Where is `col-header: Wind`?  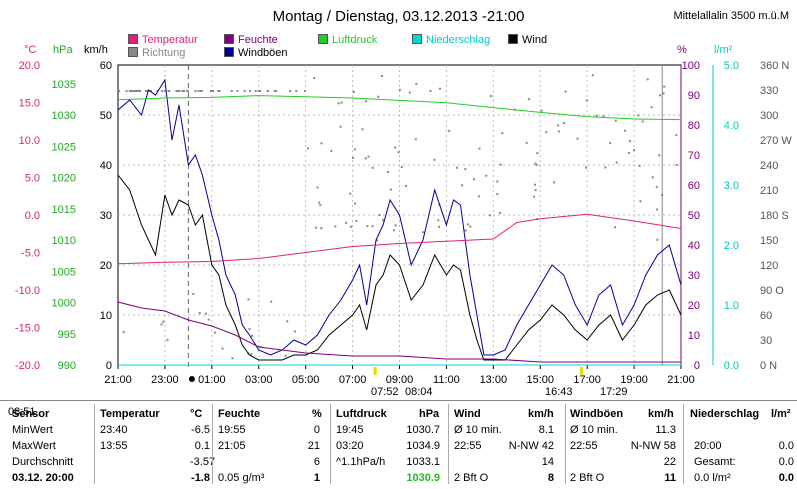
col-header: Wind is located at coordinates (467, 414).